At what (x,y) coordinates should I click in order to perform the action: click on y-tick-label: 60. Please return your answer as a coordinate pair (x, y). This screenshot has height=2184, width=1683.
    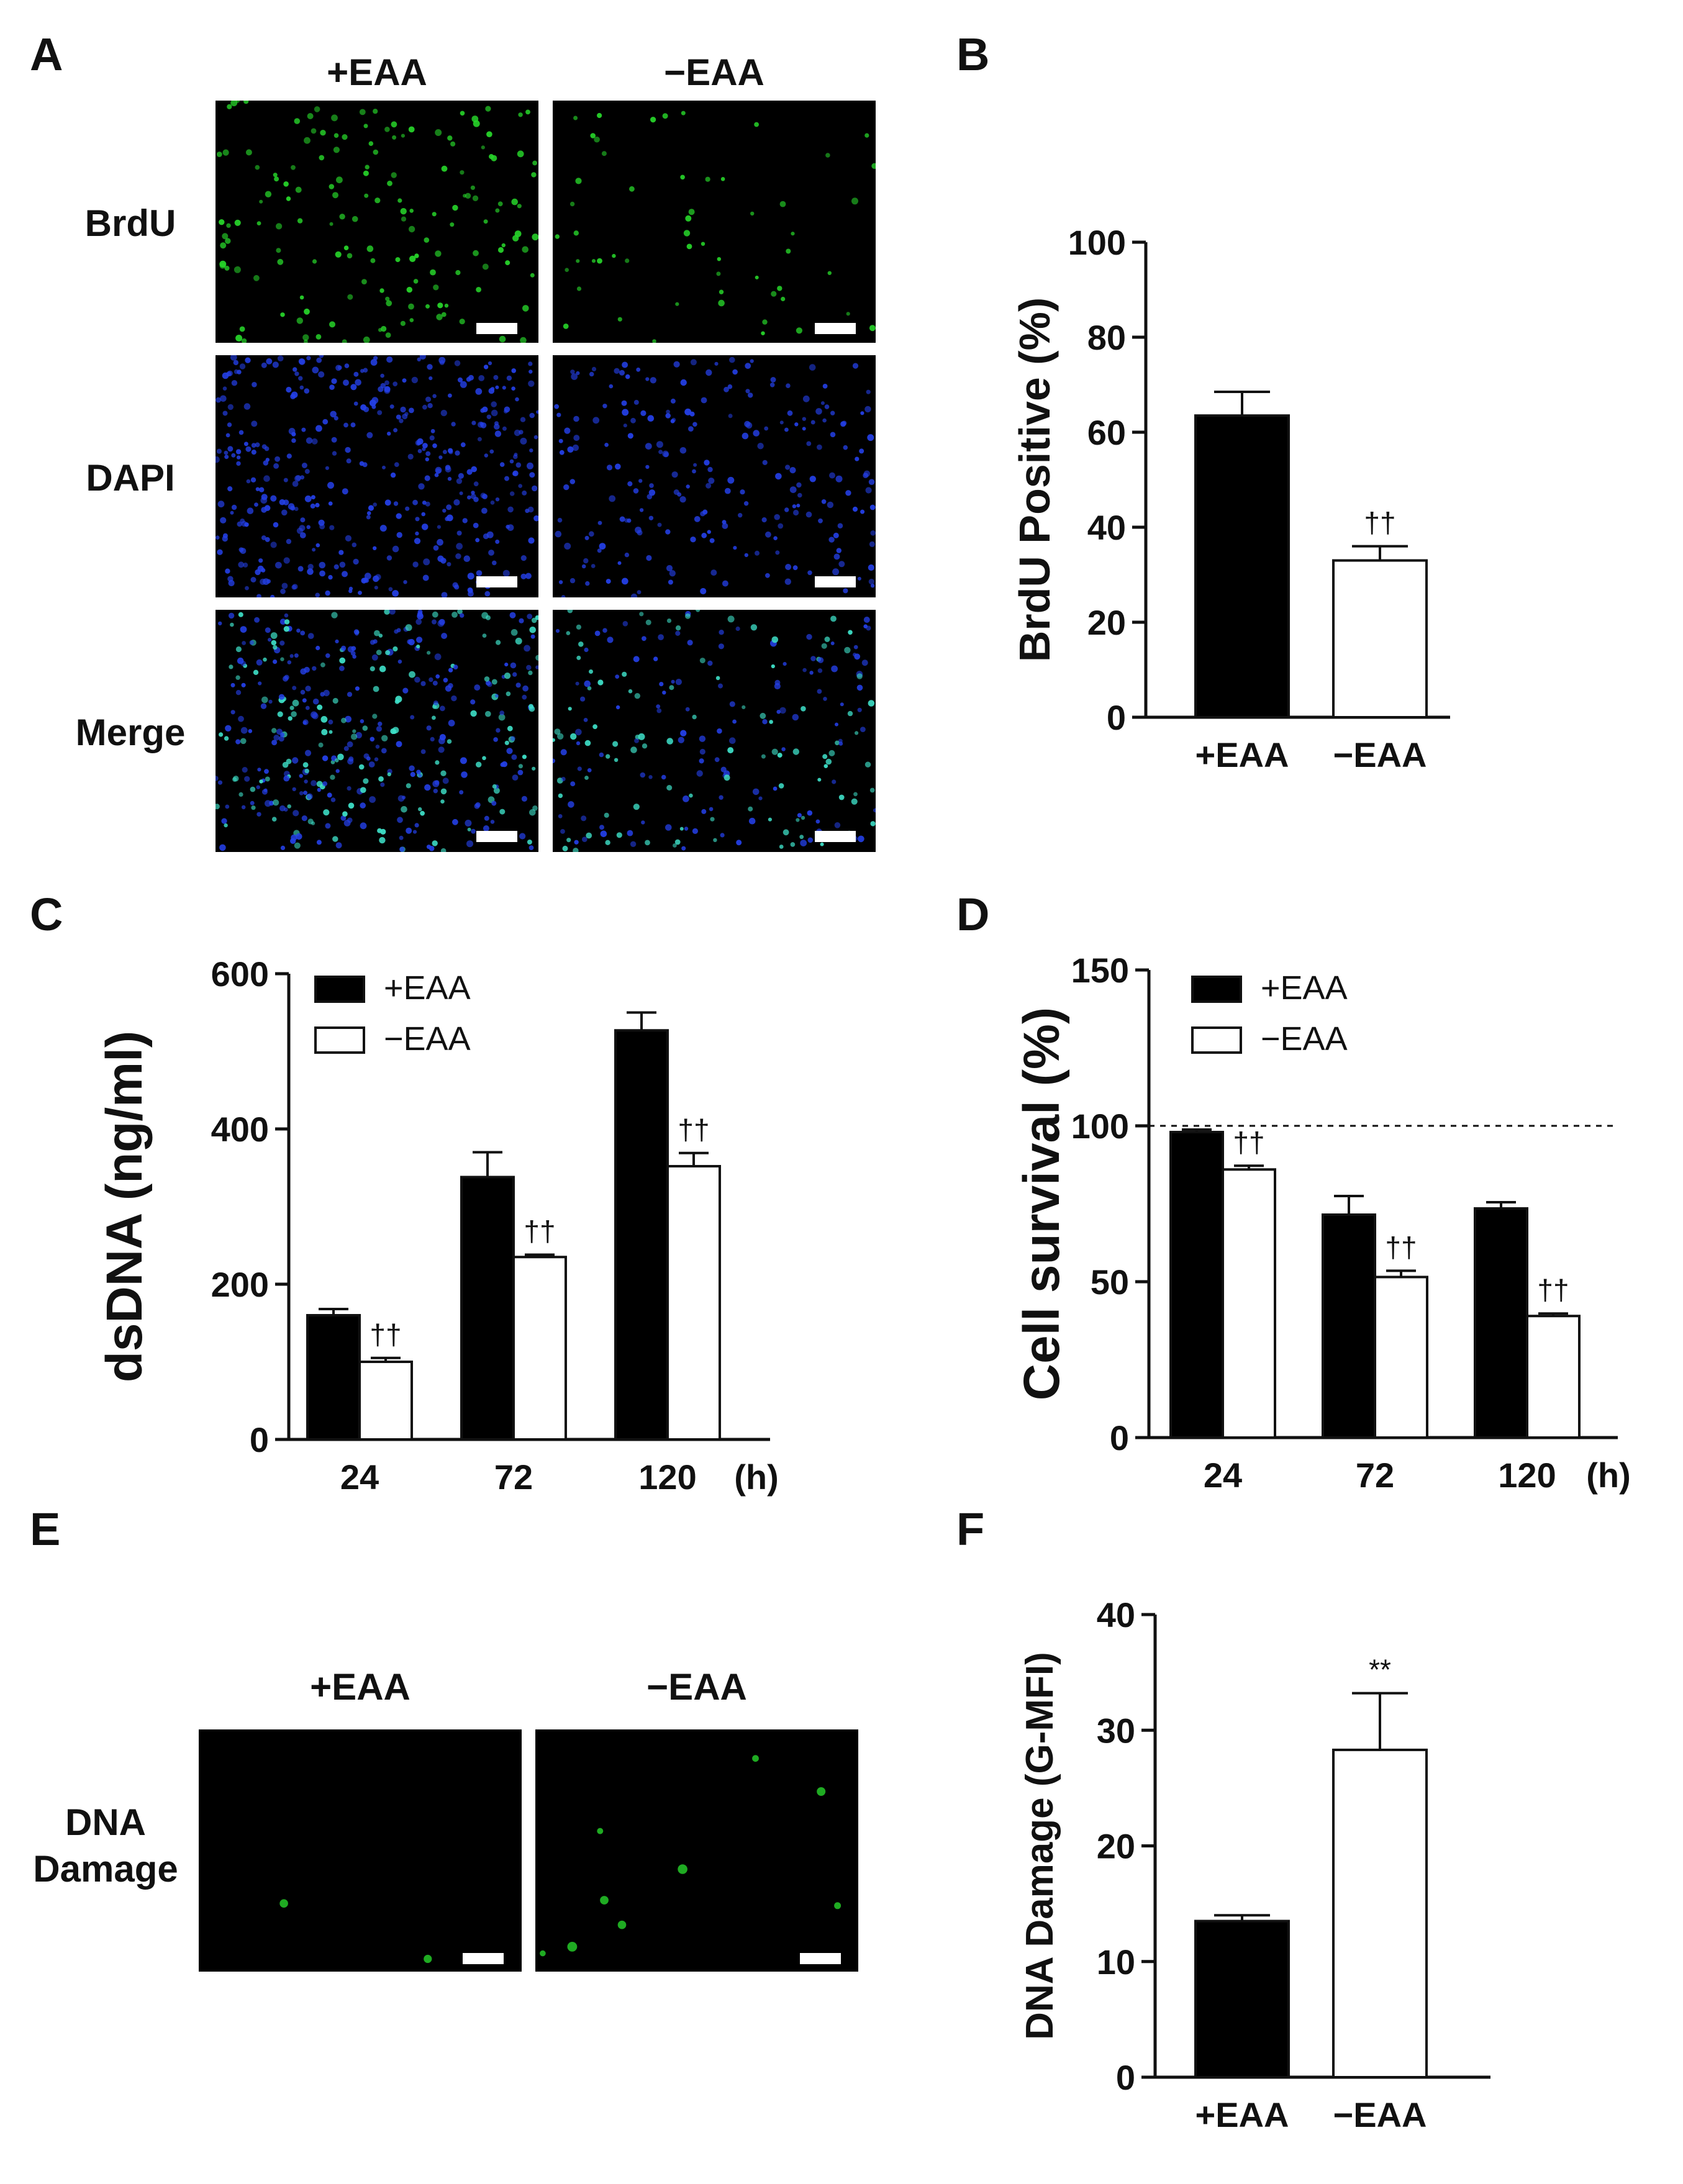
    Looking at the image, I should click on (1106, 432).